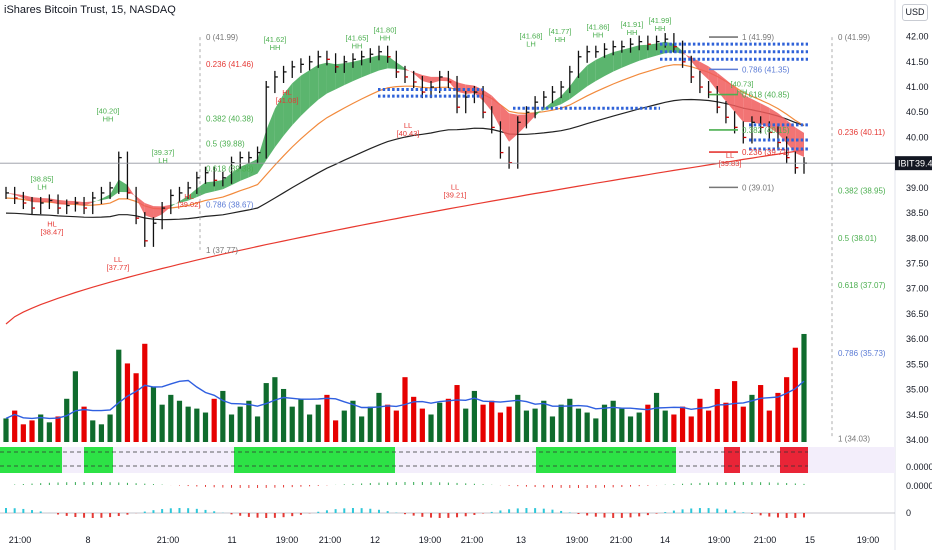 The width and height of the screenshot is (932, 550). What do you see at coordinates (766, 95) in the screenshot?
I see `fib-mid-label: 0.618 (40.85)` at bounding box center [766, 95].